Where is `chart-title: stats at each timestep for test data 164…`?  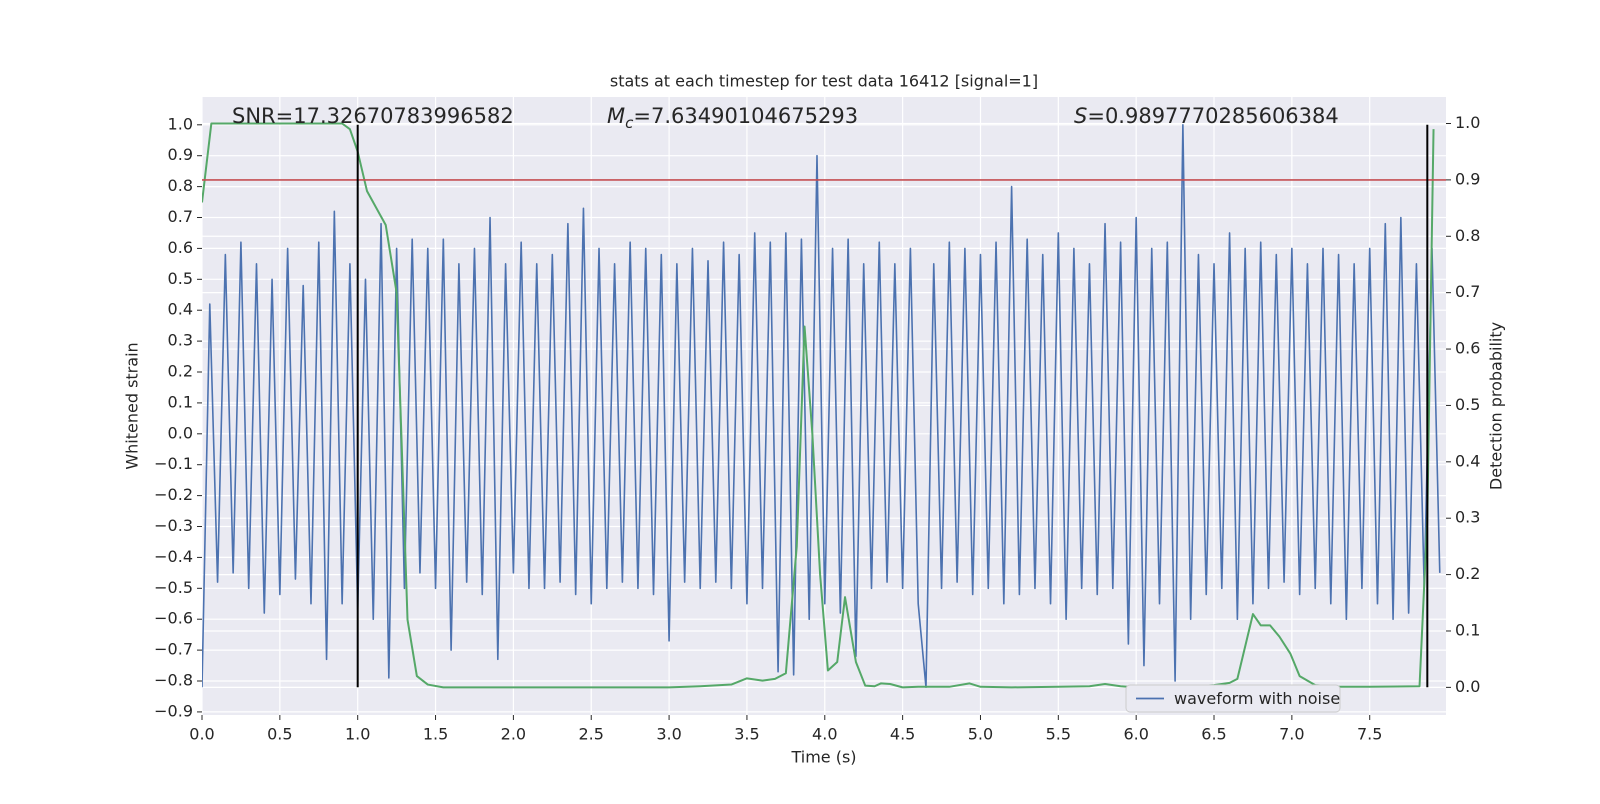 chart-title: stats at each timestep for test data 164… is located at coordinates (824, 81).